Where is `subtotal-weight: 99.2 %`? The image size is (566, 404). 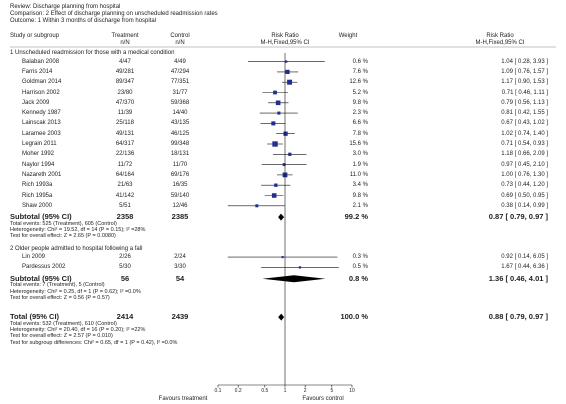
subtotal-weight: 99.2 % is located at coordinates (356, 217).